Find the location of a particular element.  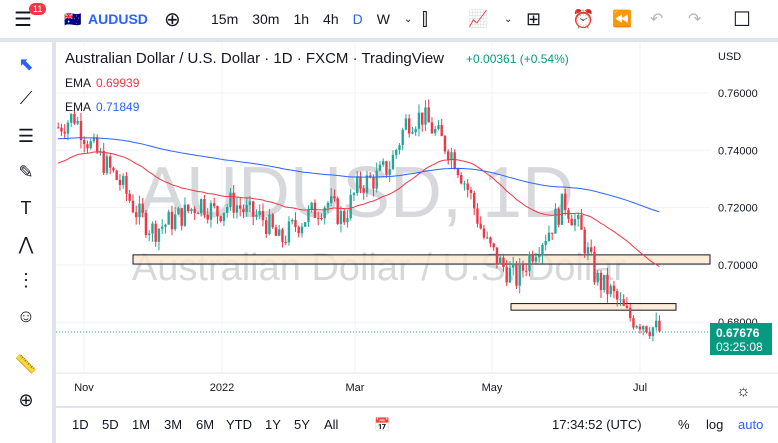

range-1d: 1D is located at coordinates (80, 424).